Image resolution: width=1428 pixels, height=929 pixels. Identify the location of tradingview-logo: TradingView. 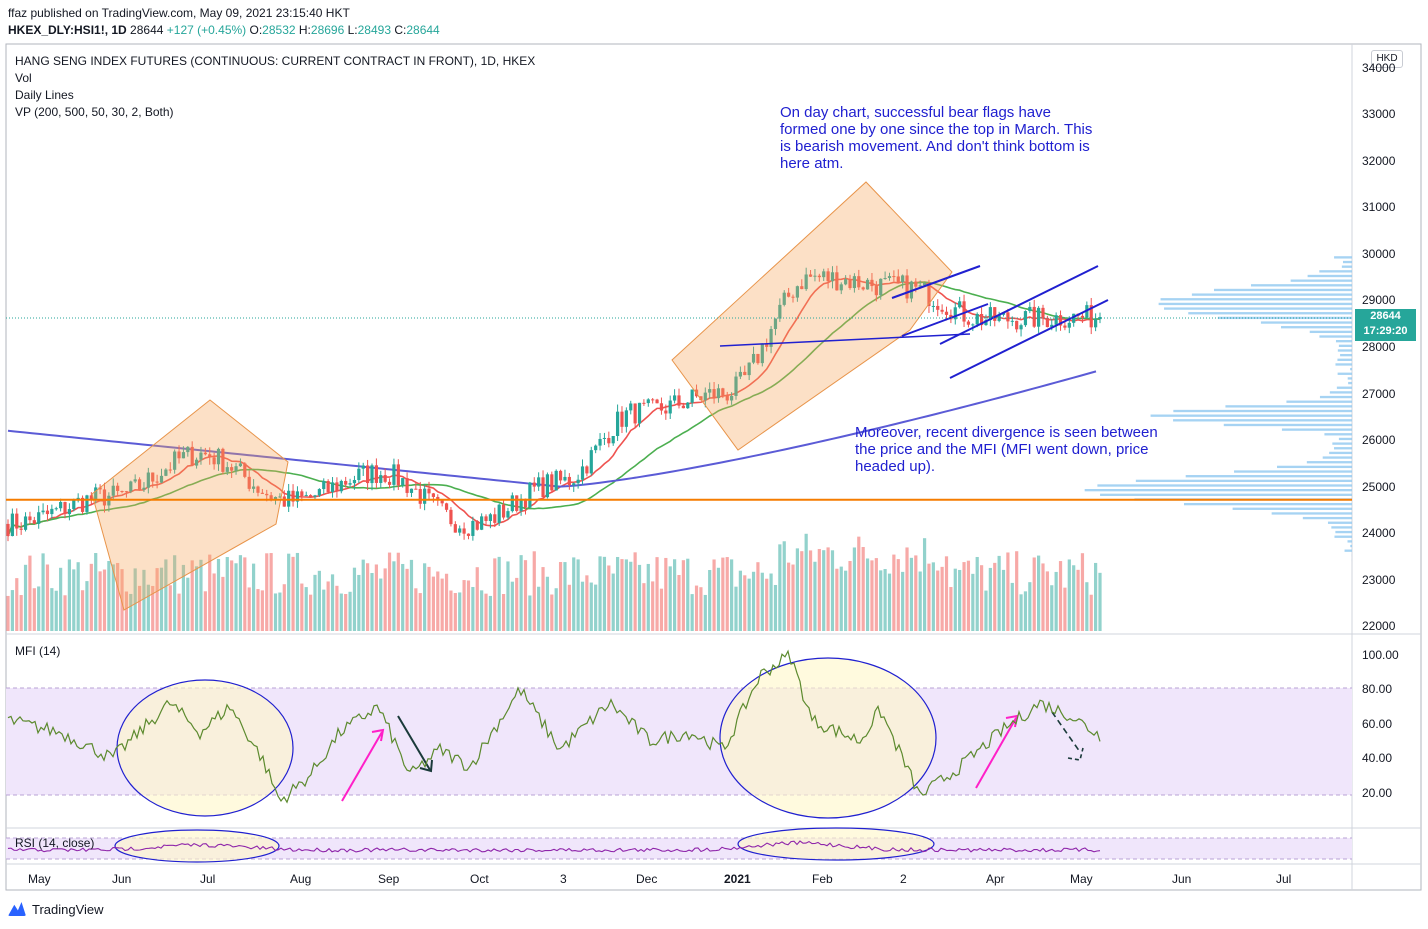
(56, 909).